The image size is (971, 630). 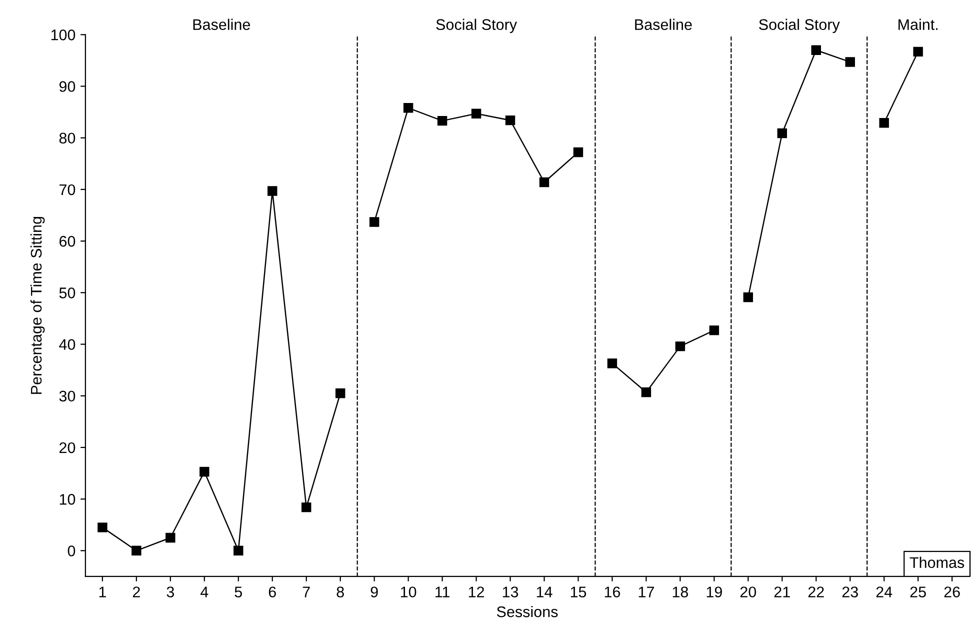 I want to click on x-tick-label: 2, so click(x=136, y=592).